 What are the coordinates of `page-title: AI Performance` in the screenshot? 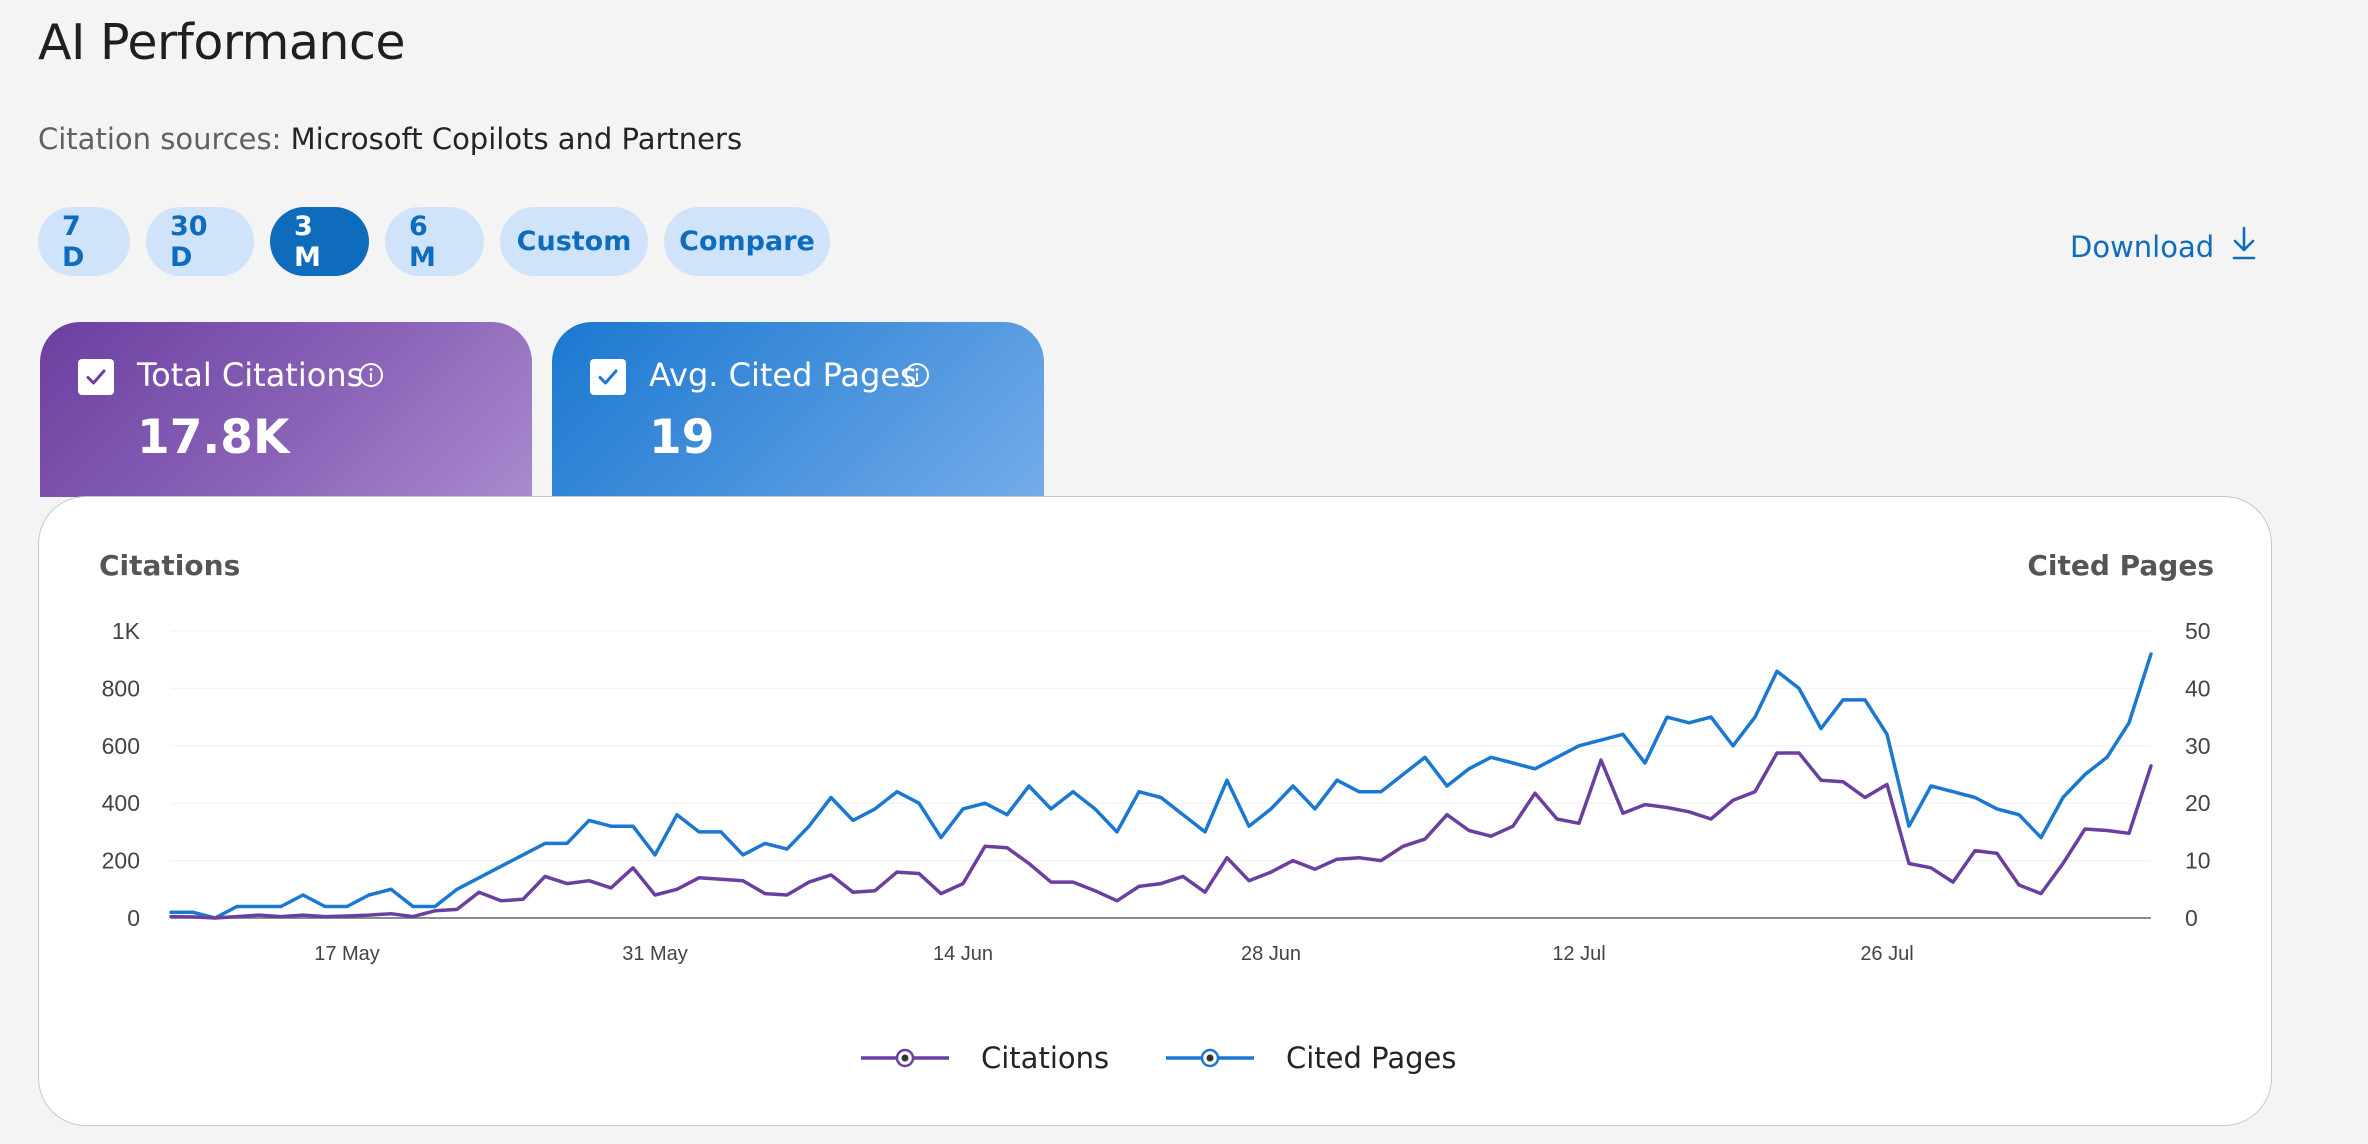 It's located at (222, 42).